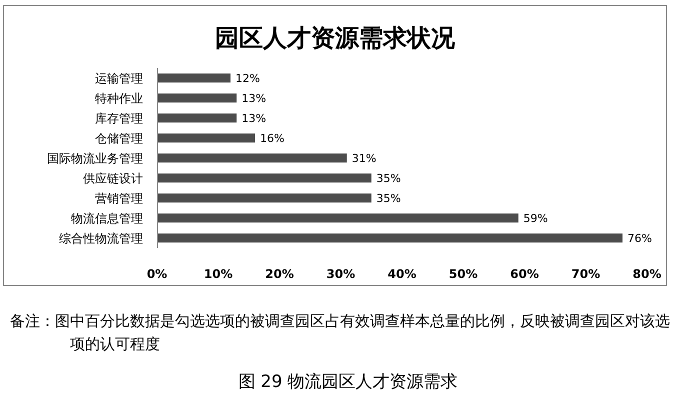 This screenshot has height=404, width=696. I want to click on x-tick-label: 0%, so click(157, 274).